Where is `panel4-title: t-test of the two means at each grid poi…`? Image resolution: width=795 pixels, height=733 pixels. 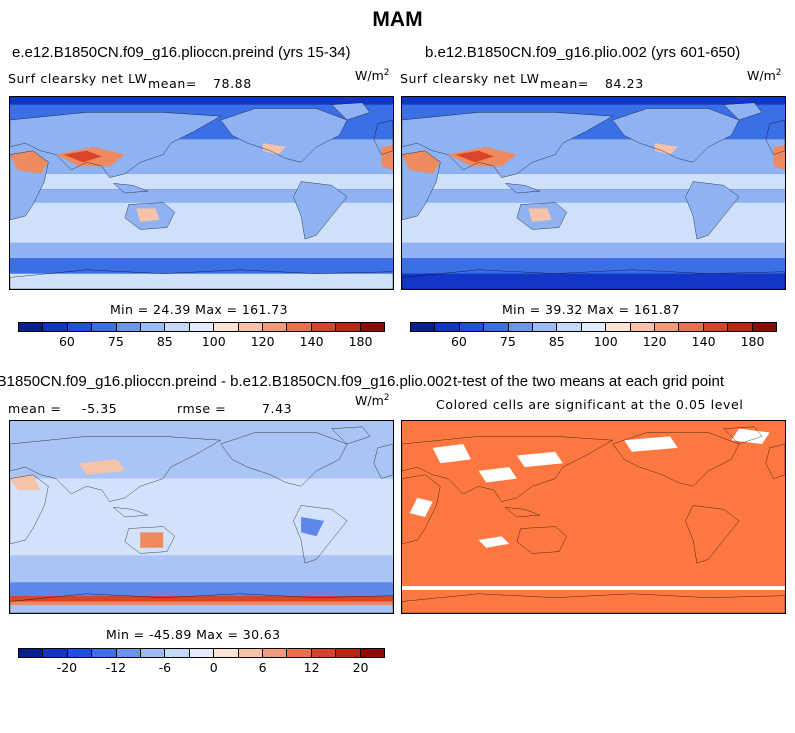
panel4-title: t-test of the two means at each grid poi… is located at coordinates (588, 381).